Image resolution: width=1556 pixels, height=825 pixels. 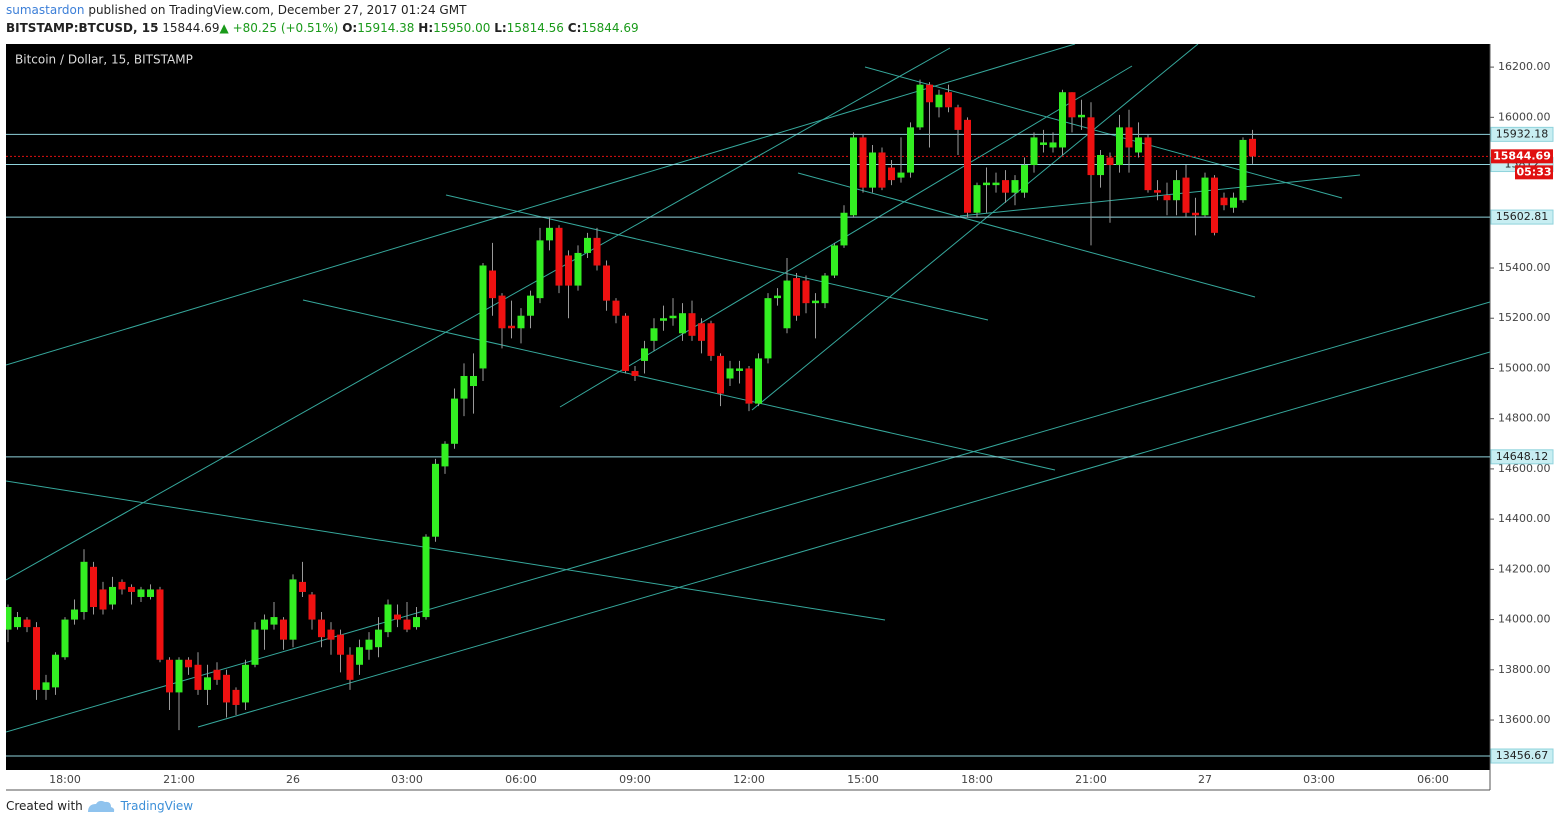 What do you see at coordinates (1524, 568) in the screenshot?
I see `y-tick-label: 14200.00` at bounding box center [1524, 568].